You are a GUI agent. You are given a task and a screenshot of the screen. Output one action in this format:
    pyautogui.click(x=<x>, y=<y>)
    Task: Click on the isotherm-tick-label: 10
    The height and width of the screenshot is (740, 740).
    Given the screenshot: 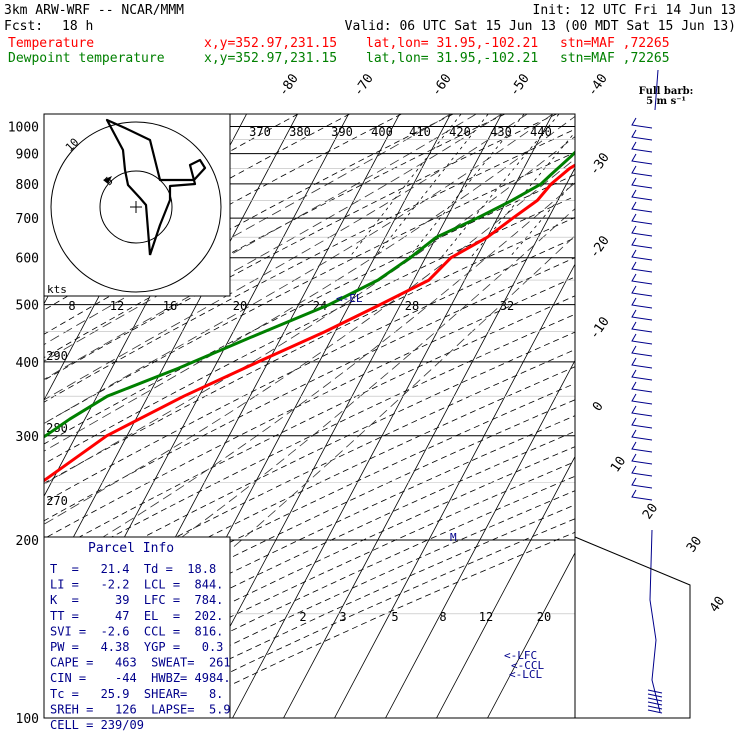 What is the action you would take?
    pyautogui.click(x=618, y=464)
    